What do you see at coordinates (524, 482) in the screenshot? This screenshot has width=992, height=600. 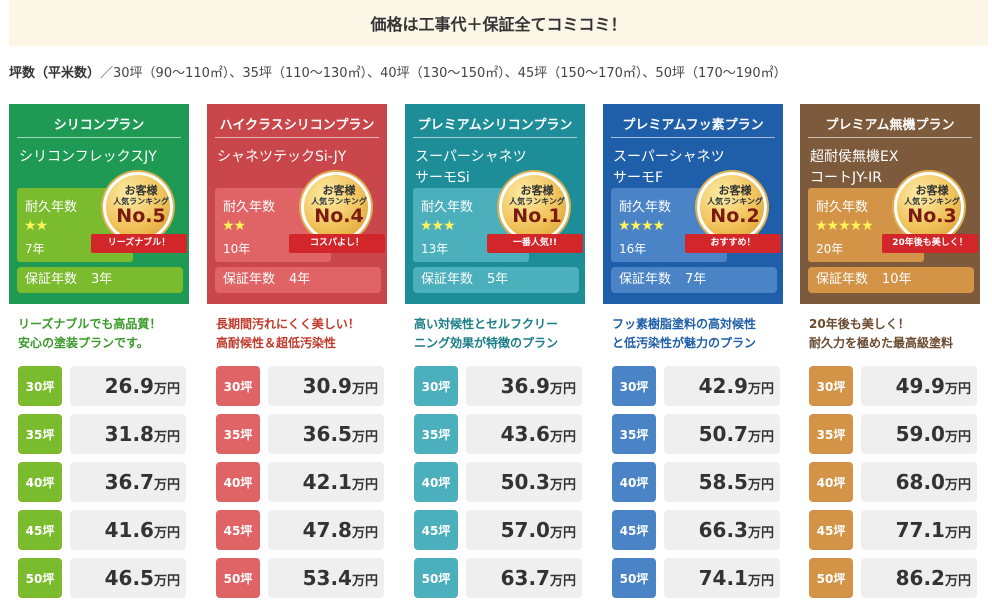 I see `price-cell: 50.3 万円` at bounding box center [524, 482].